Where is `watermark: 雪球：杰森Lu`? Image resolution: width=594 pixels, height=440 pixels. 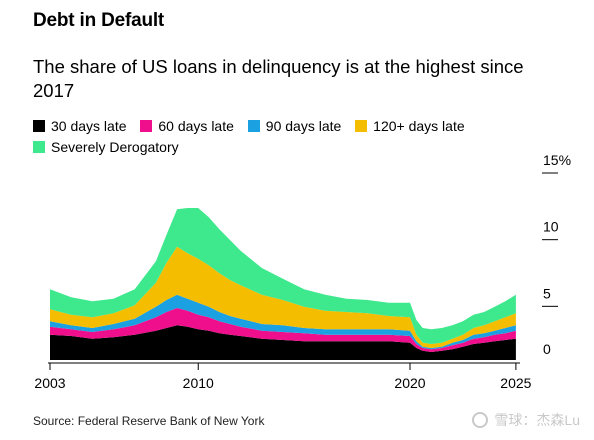 watermark: 雪球：杰森Lu is located at coordinates (526, 420).